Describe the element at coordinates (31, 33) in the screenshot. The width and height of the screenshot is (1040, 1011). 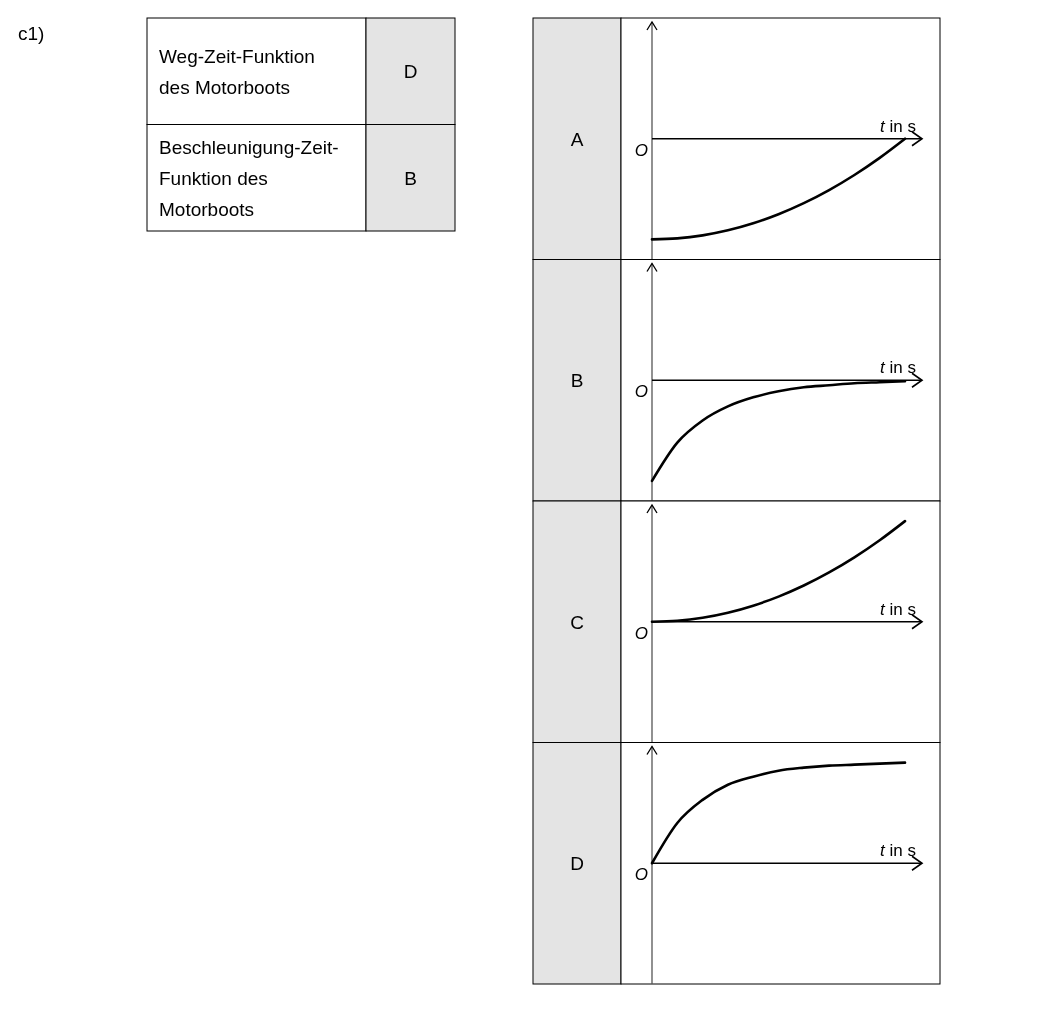
I see `text: c1)` at that location.